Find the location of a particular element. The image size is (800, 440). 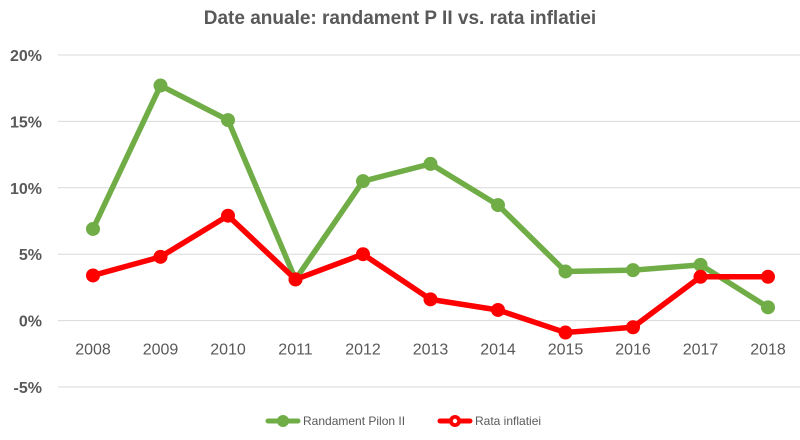

legend-item: Randament Pilon II is located at coordinates (335, 421).